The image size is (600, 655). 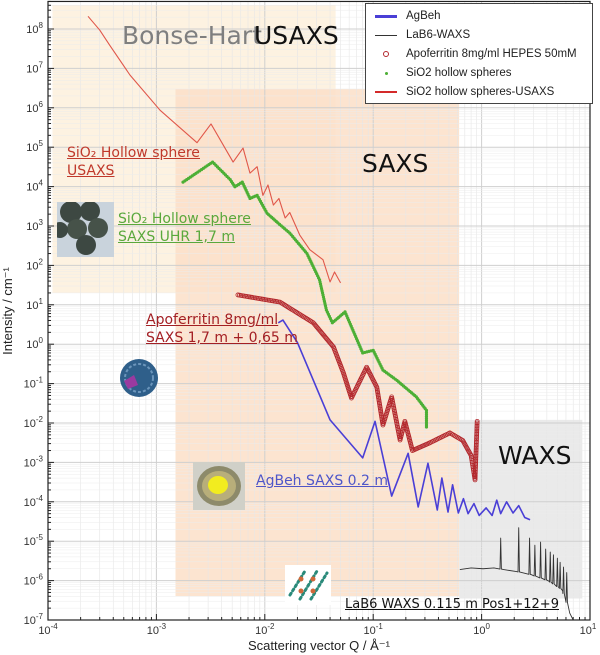 I want to click on legend-item-apoferritin: Apoferritin 8mg/ml HEPES 50mM, so click(x=471, y=54).